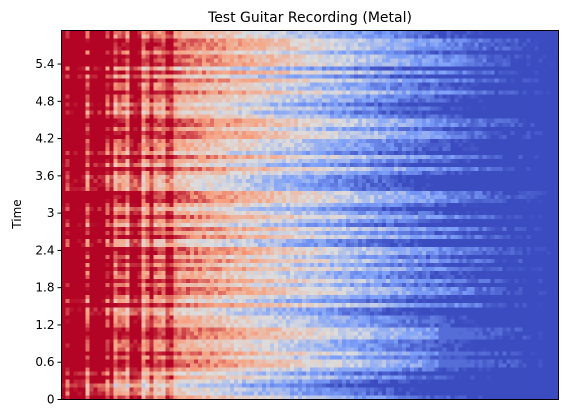  What do you see at coordinates (44, 250) in the screenshot?
I see `y-tick-label: 2.4` at bounding box center [44, 250].